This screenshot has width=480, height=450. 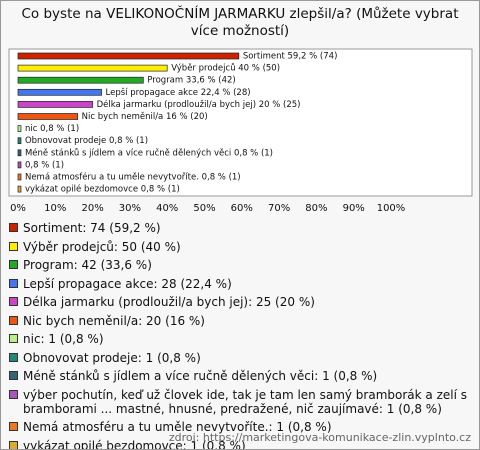 I want to click on legend-item: vykázat opilé bezdomovce: 1 (0,8 %), so click(x=240, y=444).